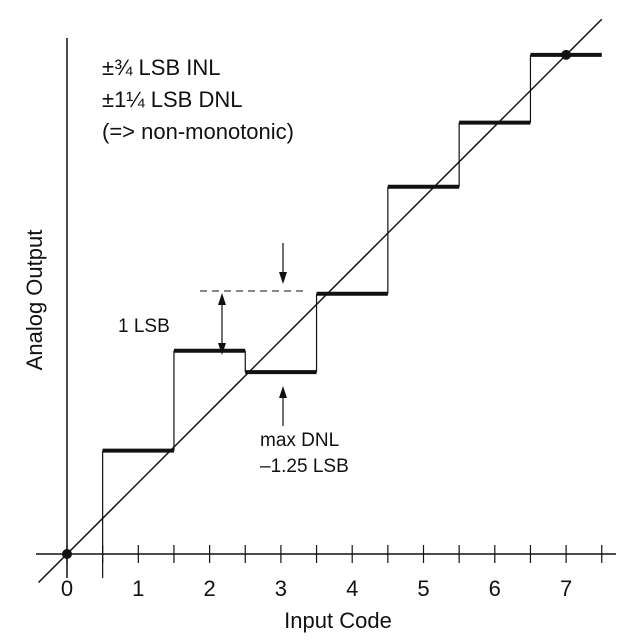 Image resolution: width=631 pixels, height=644 pixels. I want to click on lsb-arrow-head-up, so click(222, 299).